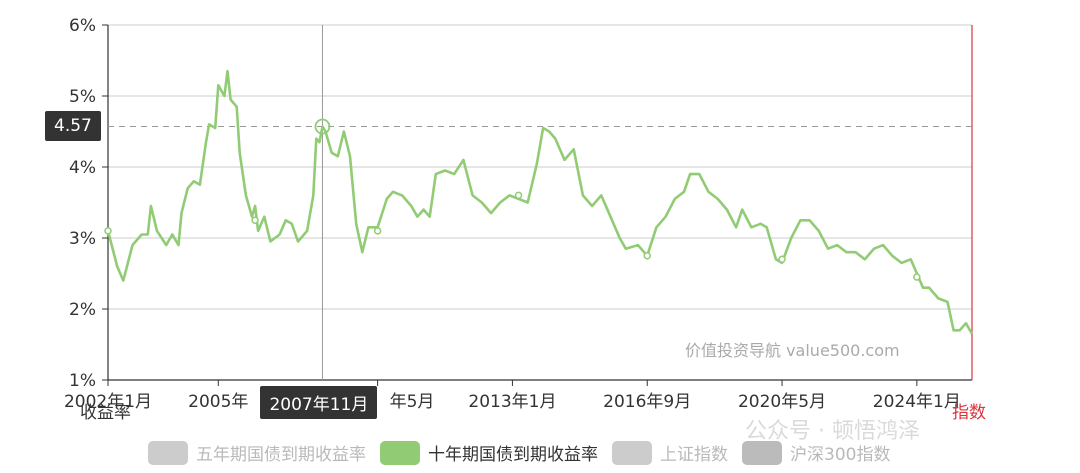 The height and width of the screenshot is (473, 1080). Describe the element at coordinates (512, 402) in the screenshot. I see `x-tick-label: 2013年1月` at that location.